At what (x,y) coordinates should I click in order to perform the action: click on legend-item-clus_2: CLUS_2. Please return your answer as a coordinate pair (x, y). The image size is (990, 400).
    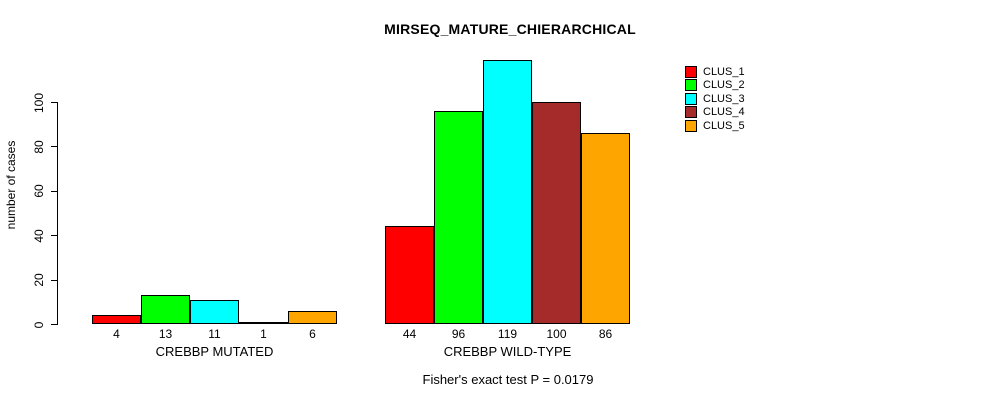
    Looking at the image, I should click on (715, 85).